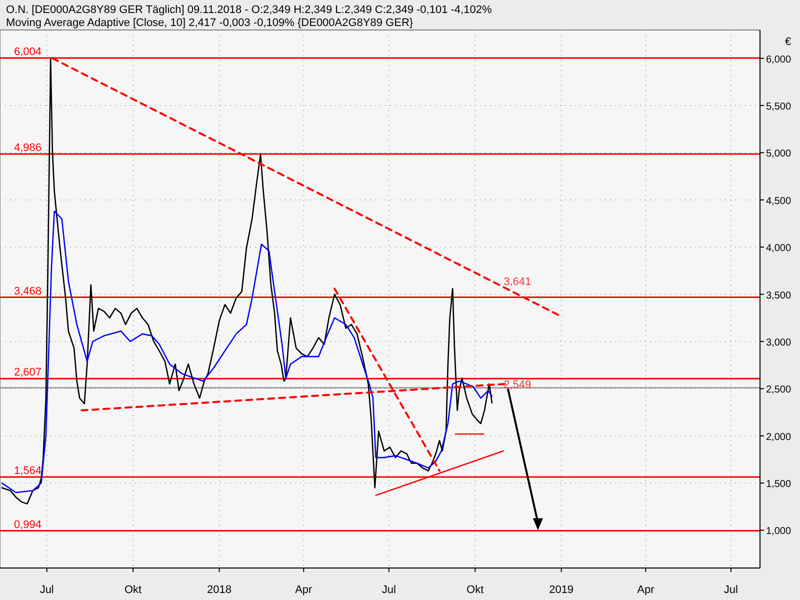 This screenshot has height=600, width=800. What do you see at coordinates (210, 23) in the screenshot?
I see `chart-subtitle: Moving Average Adaptive [Close, 10] 2,417 -0,003 -0,109% {DE000A2G8Y89 GER}` at bounding box center [210, 23].